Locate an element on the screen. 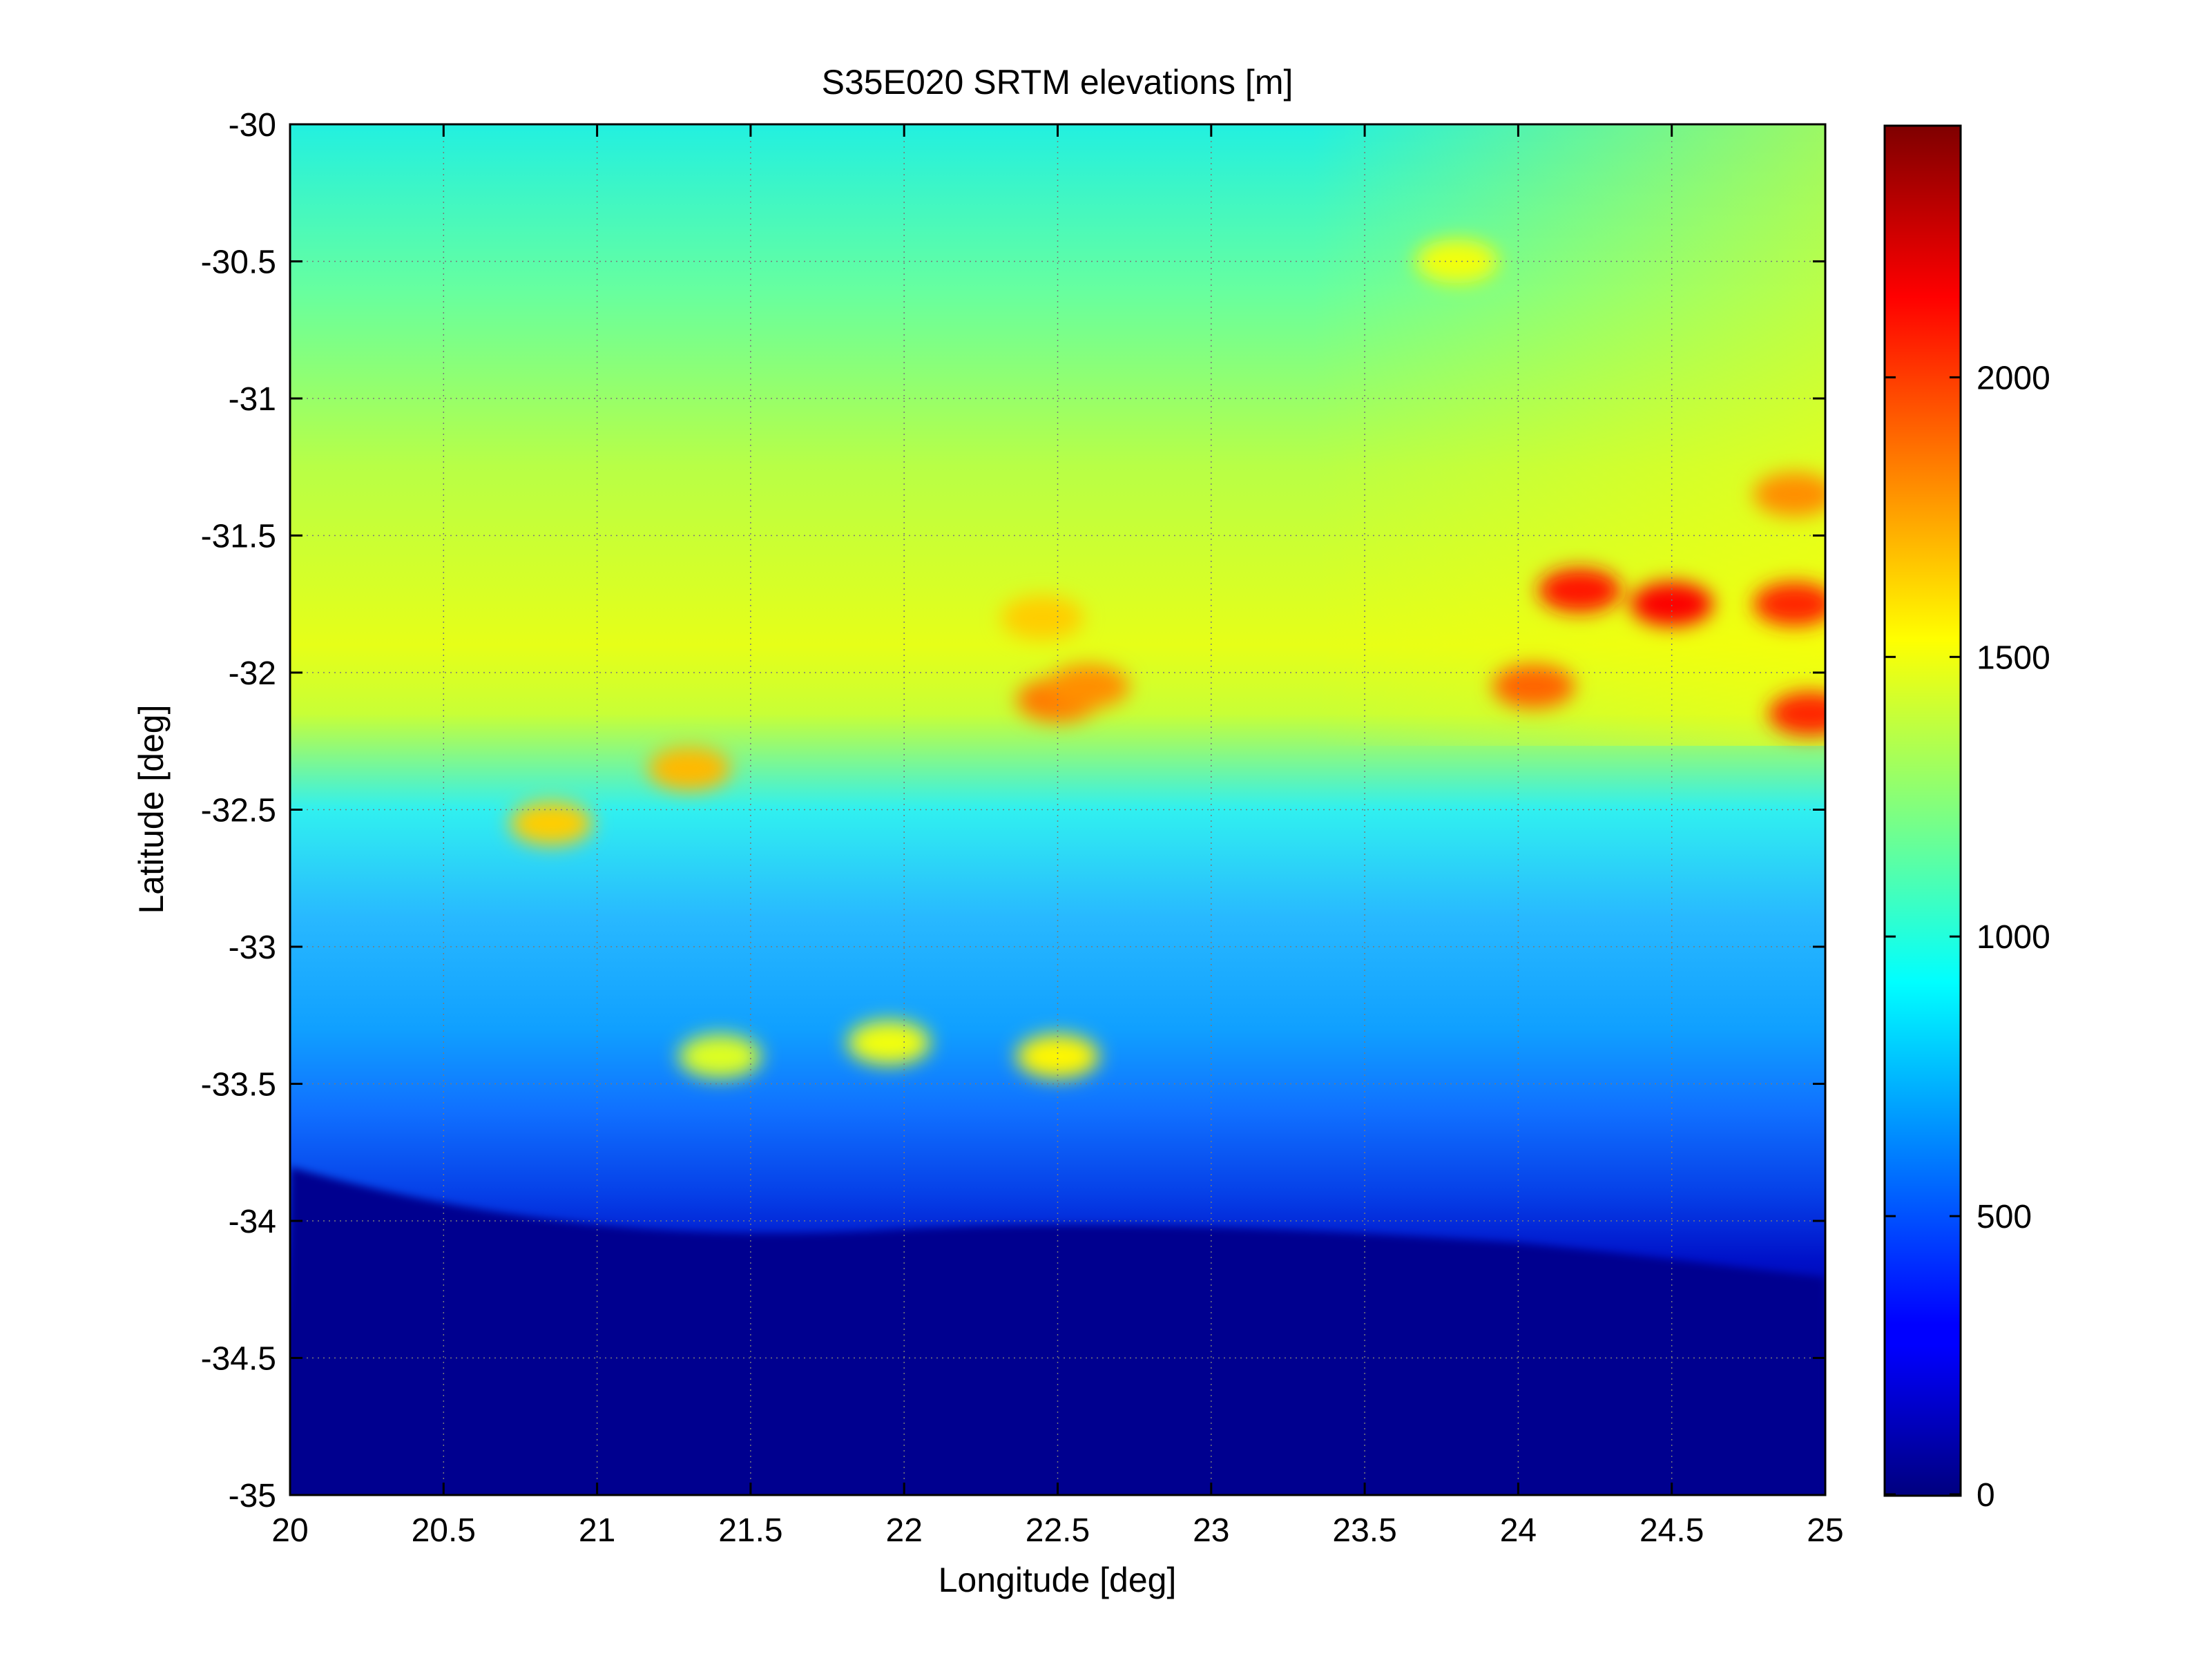  coastal-lowland is located at coordinates (1057, 1331).